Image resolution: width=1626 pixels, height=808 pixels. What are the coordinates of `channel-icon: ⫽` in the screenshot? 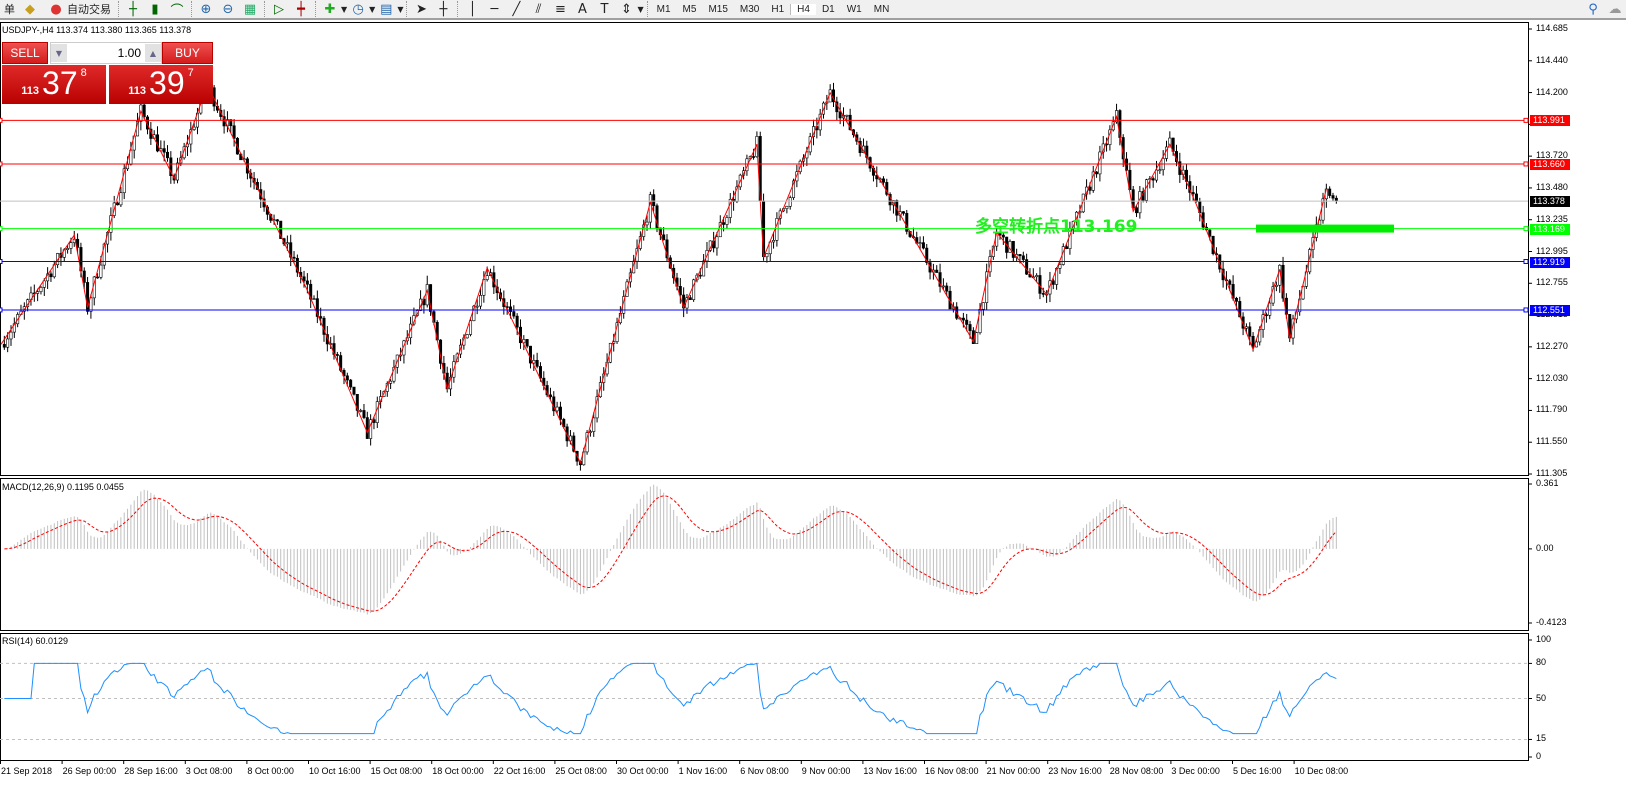 It's located at (538, 9).